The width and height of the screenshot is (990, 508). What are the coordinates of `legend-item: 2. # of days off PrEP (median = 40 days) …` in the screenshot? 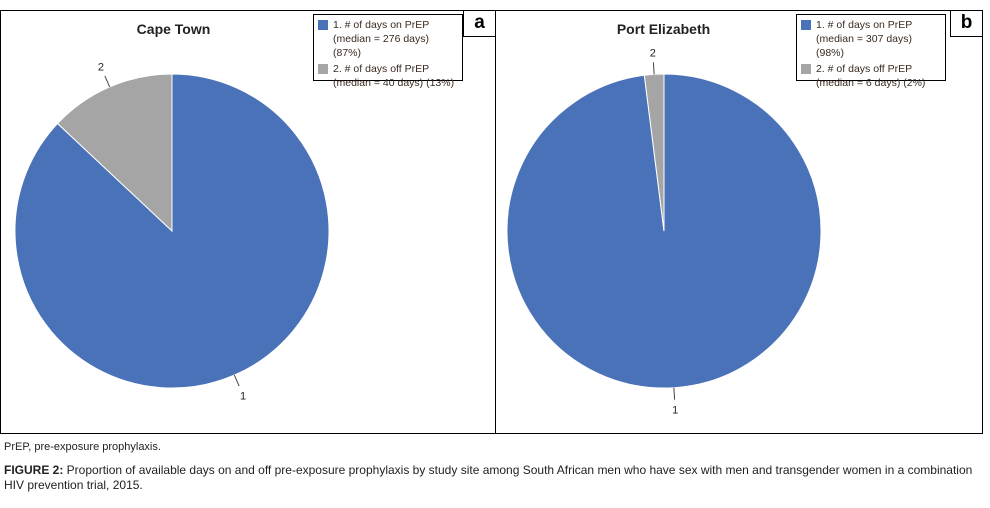 It's located at (388, 76).